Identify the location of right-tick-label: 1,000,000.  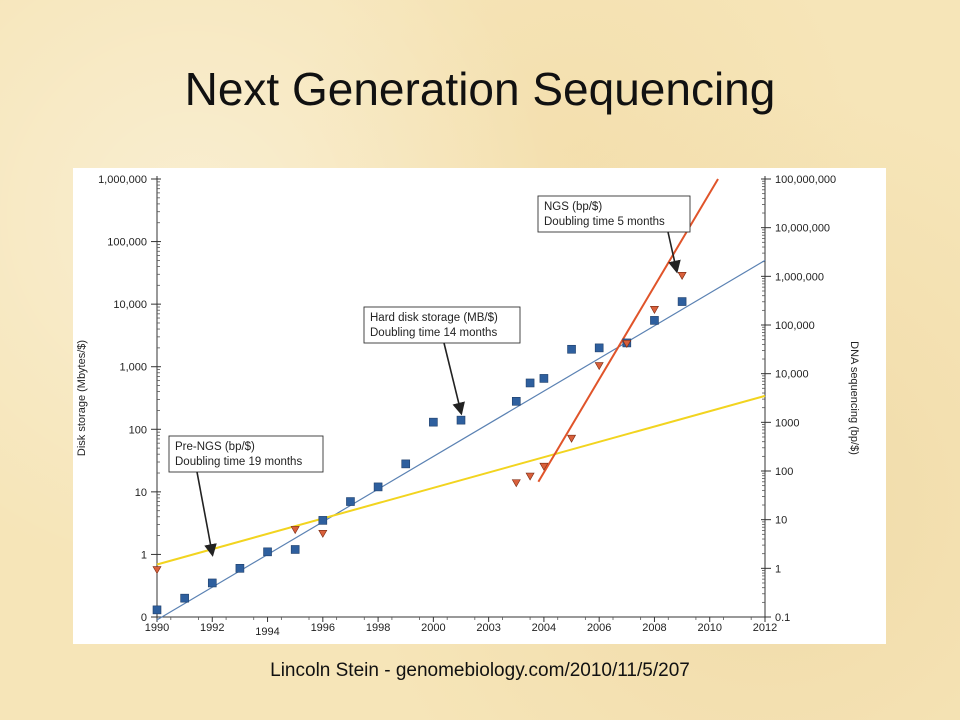
(799, 277).